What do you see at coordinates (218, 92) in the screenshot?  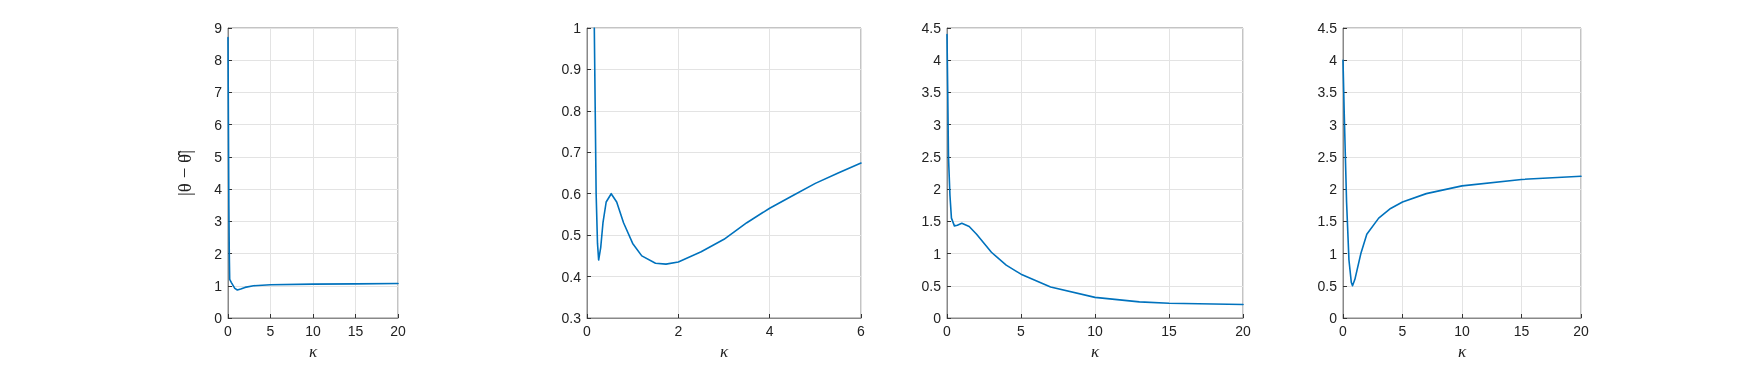 I see `y-tick-label: 7` at bounding box center [218, 92].